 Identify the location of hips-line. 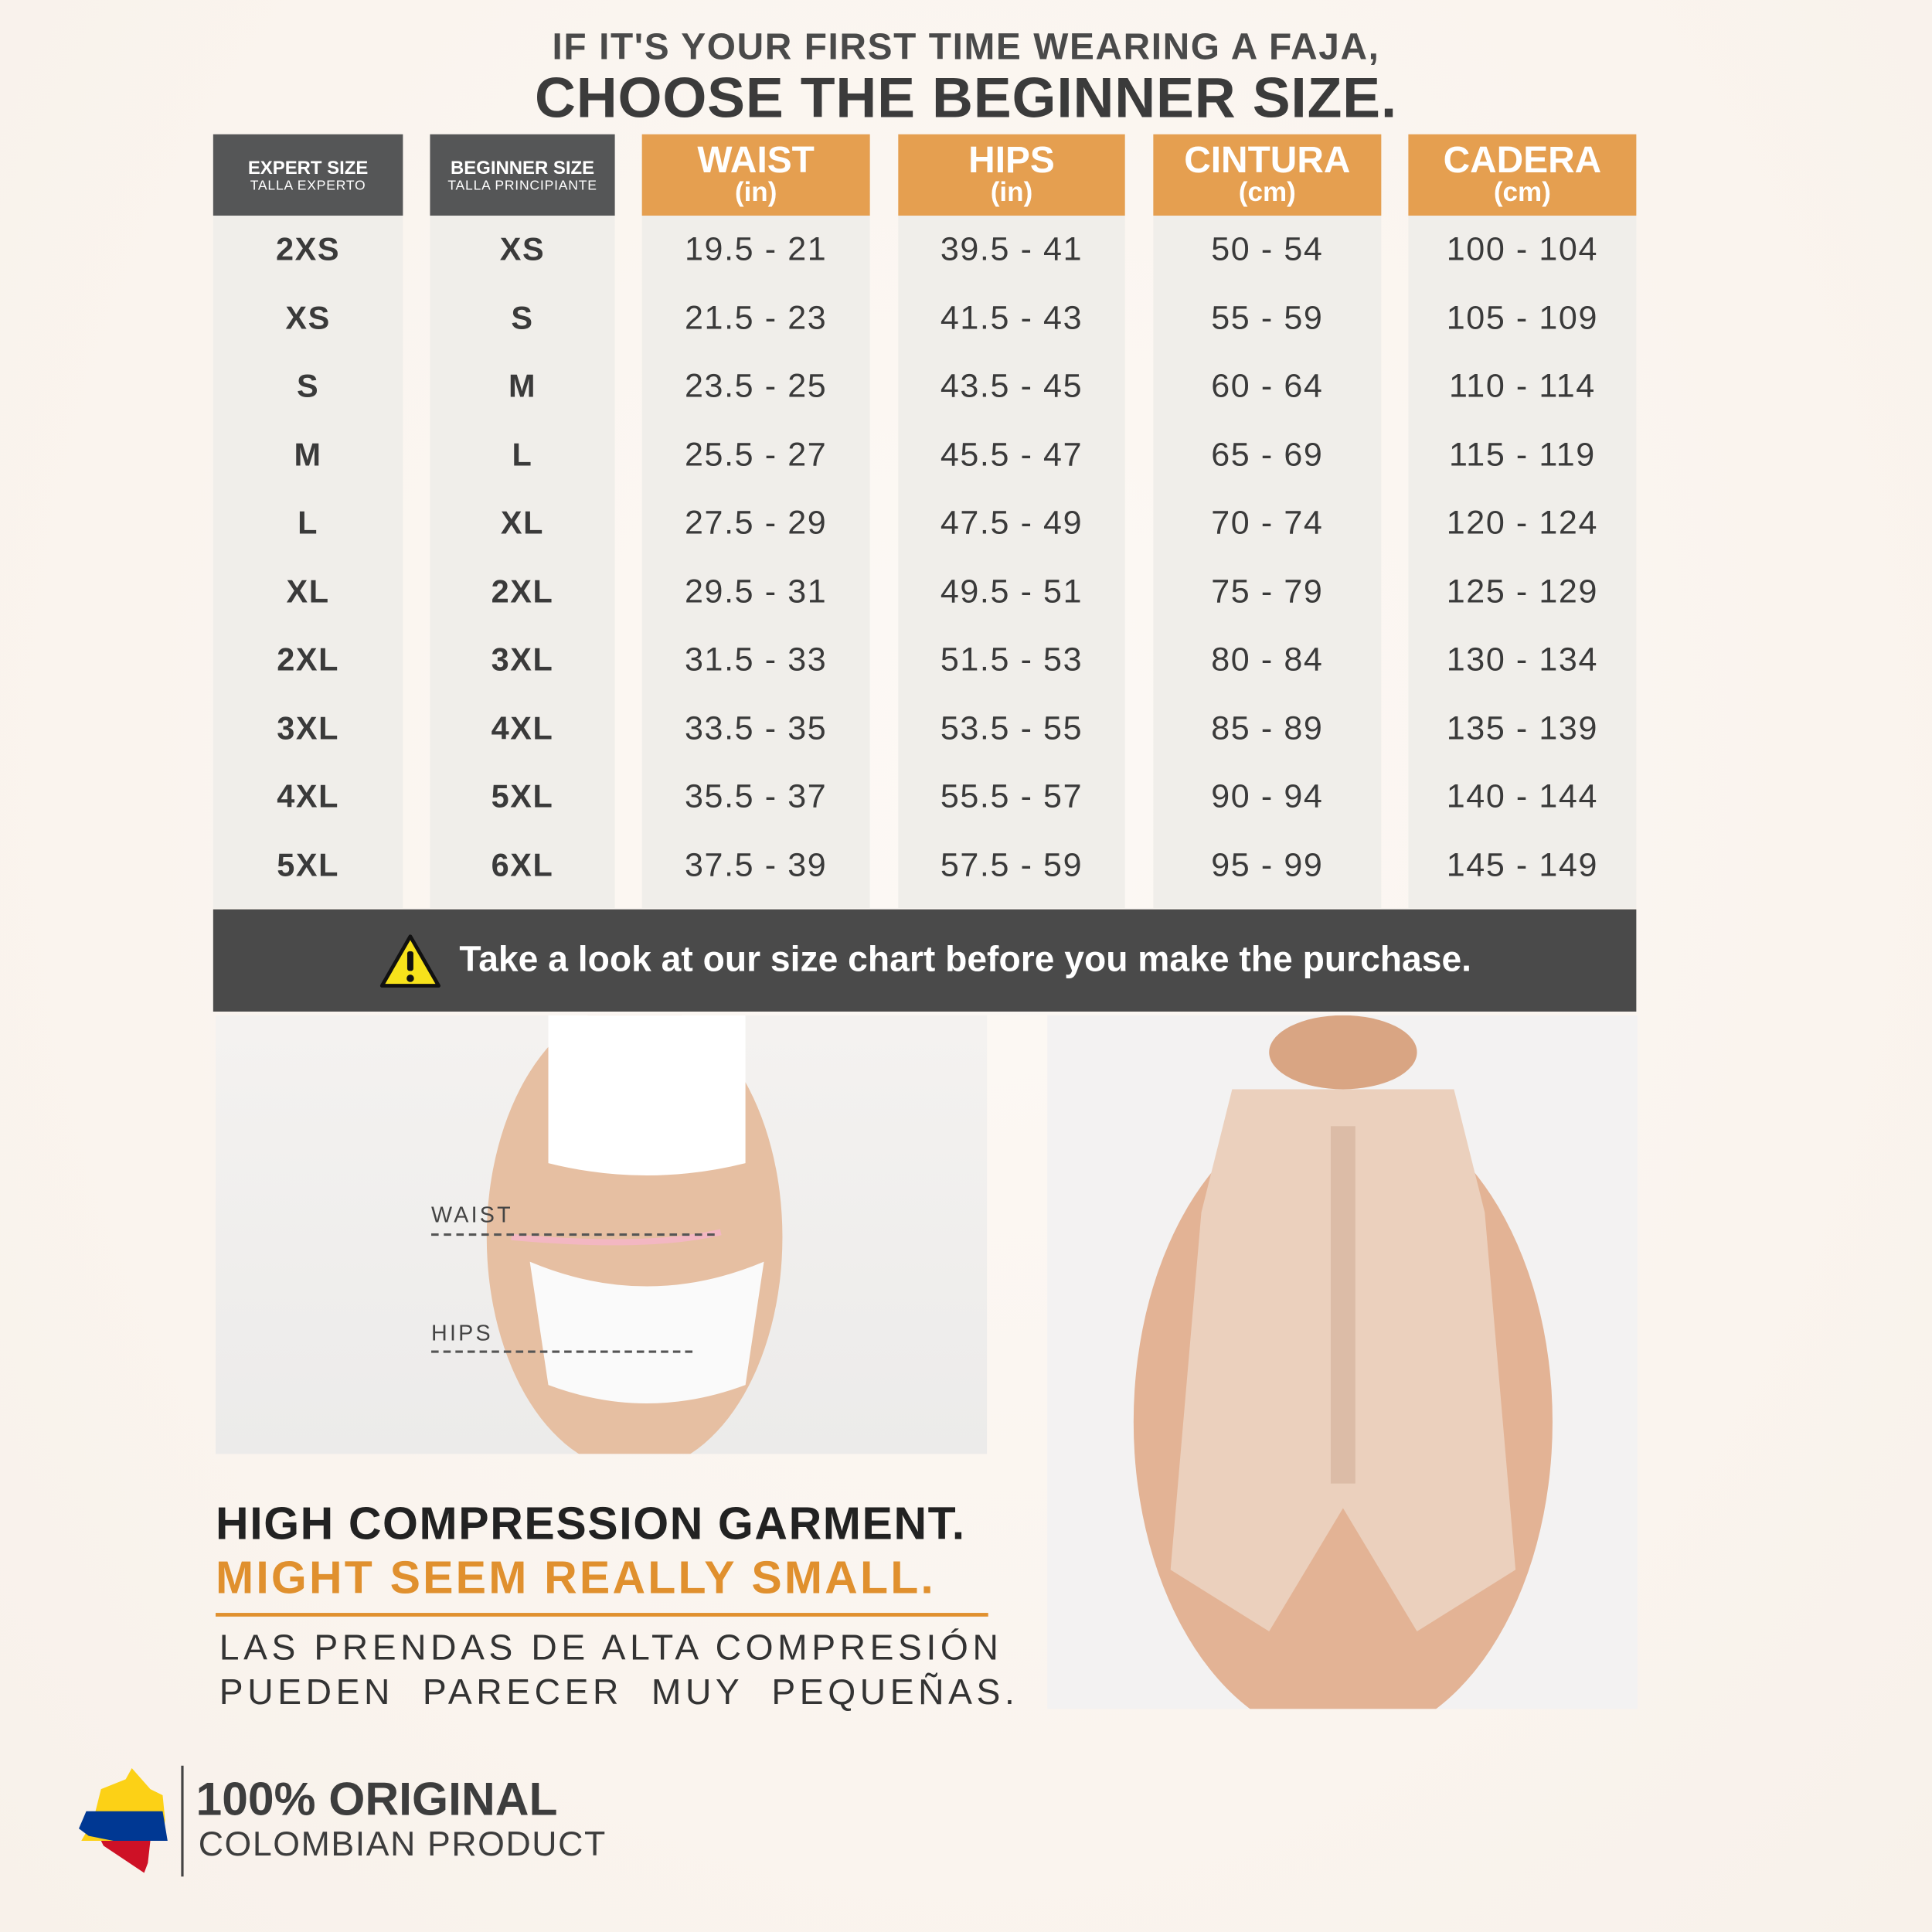
(562, 1352).